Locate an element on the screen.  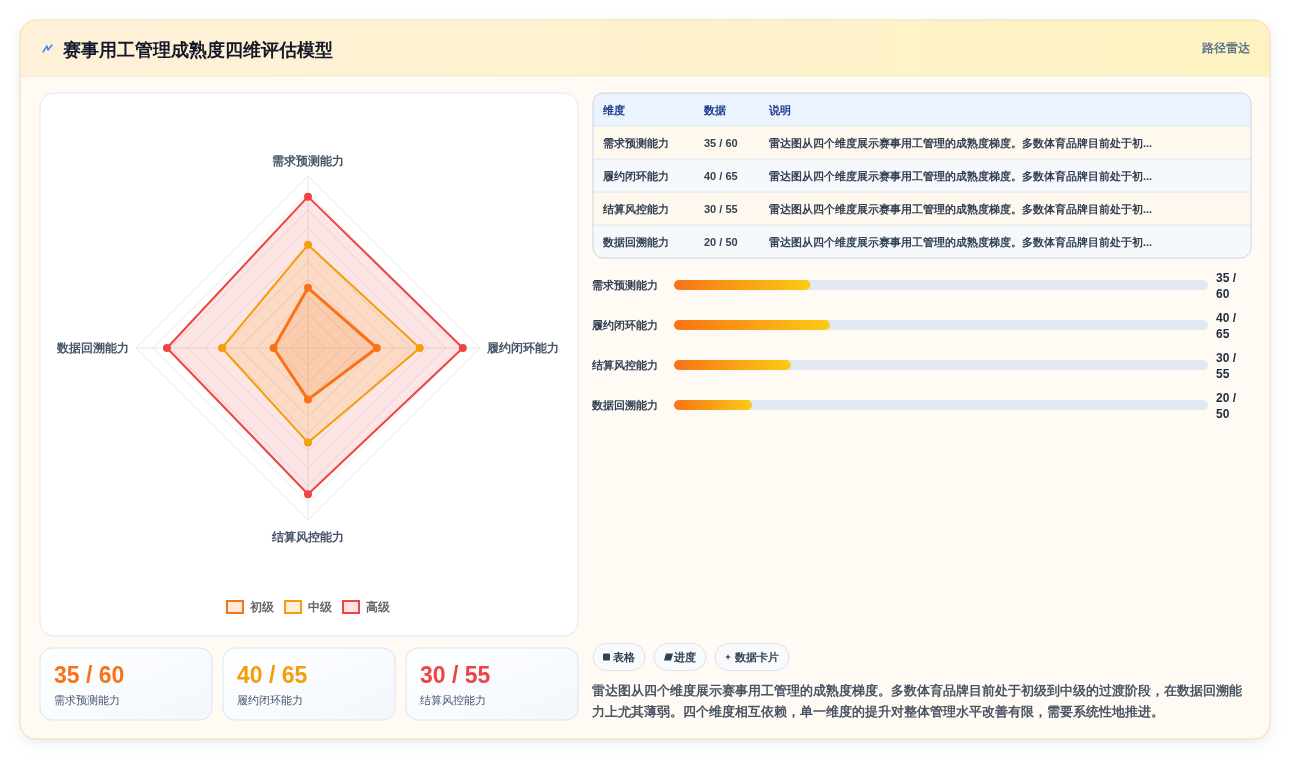
text: 数据 is located at coordinates (714, 109).